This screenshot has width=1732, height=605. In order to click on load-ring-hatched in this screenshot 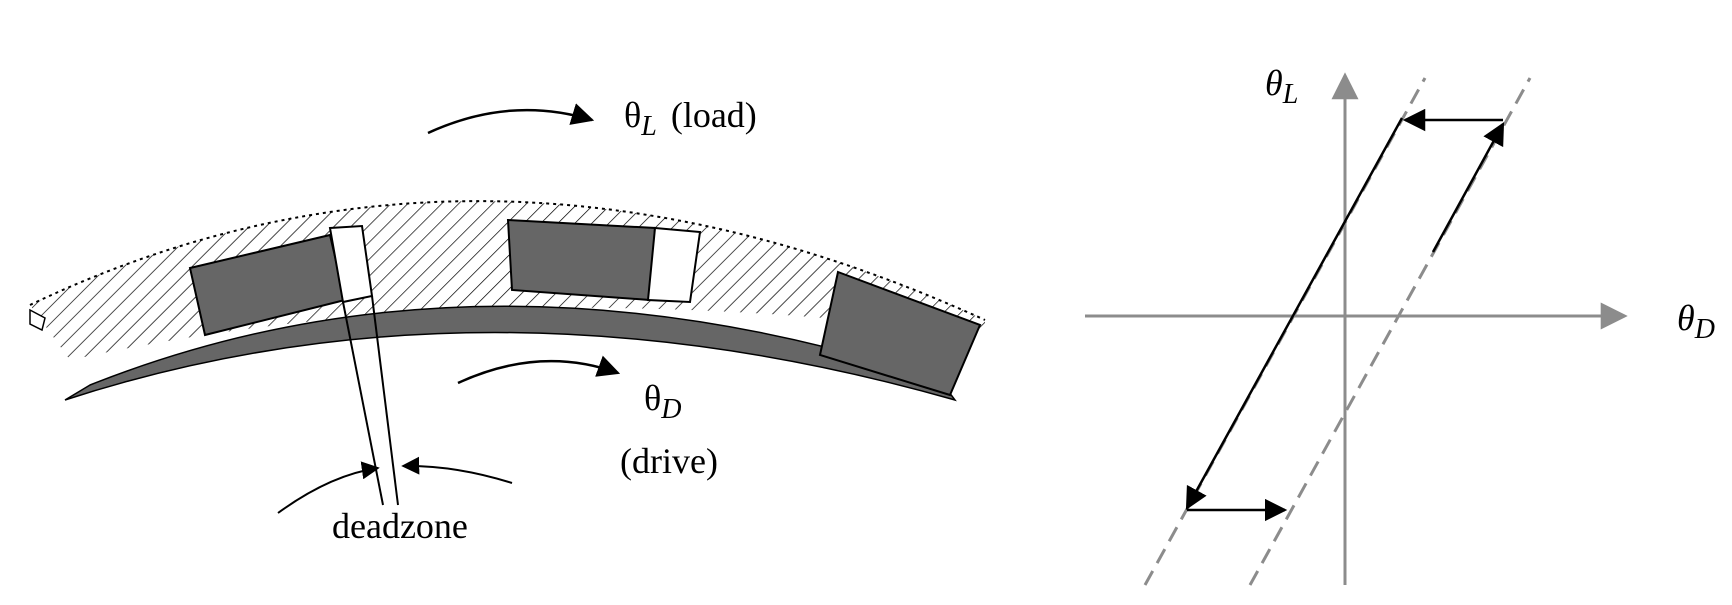, I will do `click(507, 280)`.